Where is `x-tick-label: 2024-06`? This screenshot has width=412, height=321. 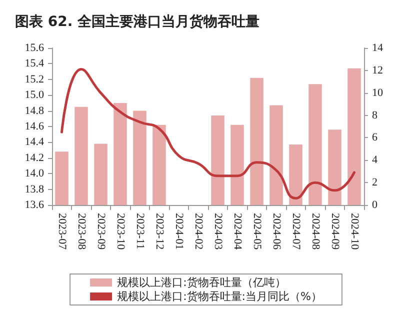 x-tick-label: 2024-06 is located at coordinates (276, 231).